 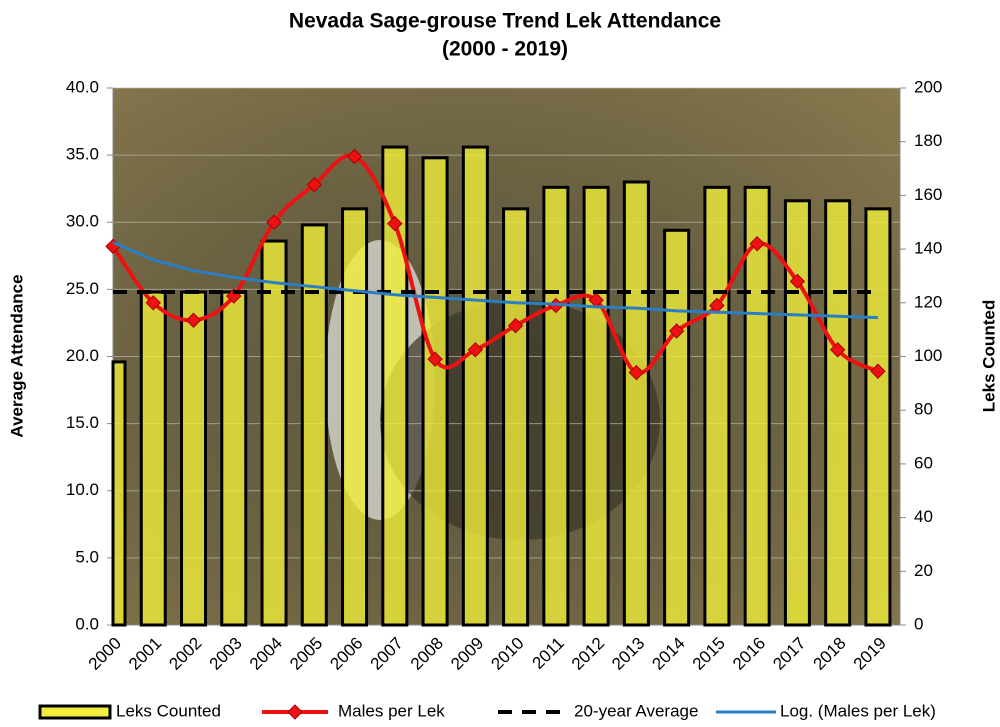 I want to click on y-tick-label: 20.0, so click(x=82, y=355).